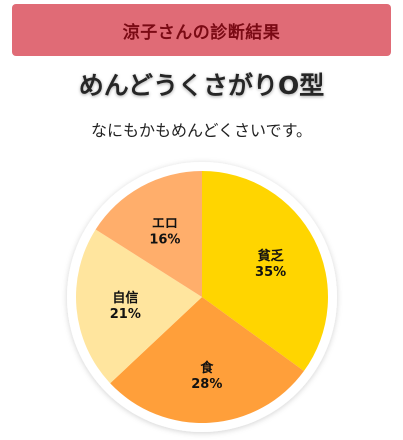  I want to click on result-description: なにもかもめんどくさいです。, so click(201, 130).